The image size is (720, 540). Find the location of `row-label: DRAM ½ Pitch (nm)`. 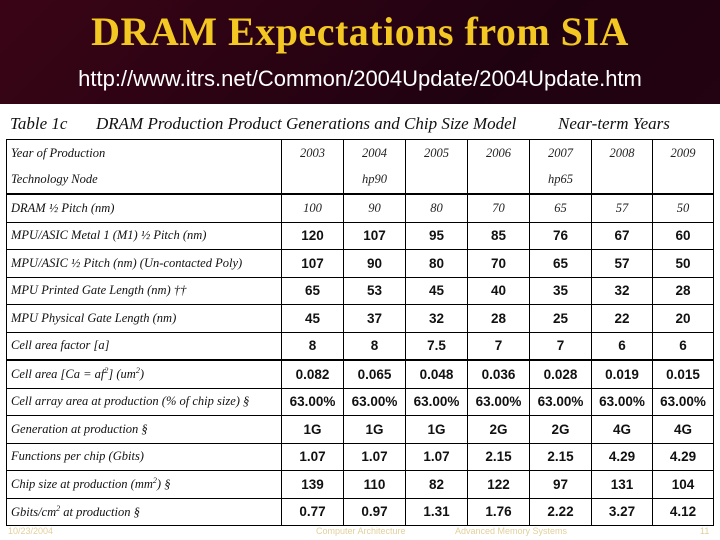

row-label: DRAM ½ Pitch (nm) is located at coordinates (144, 208).